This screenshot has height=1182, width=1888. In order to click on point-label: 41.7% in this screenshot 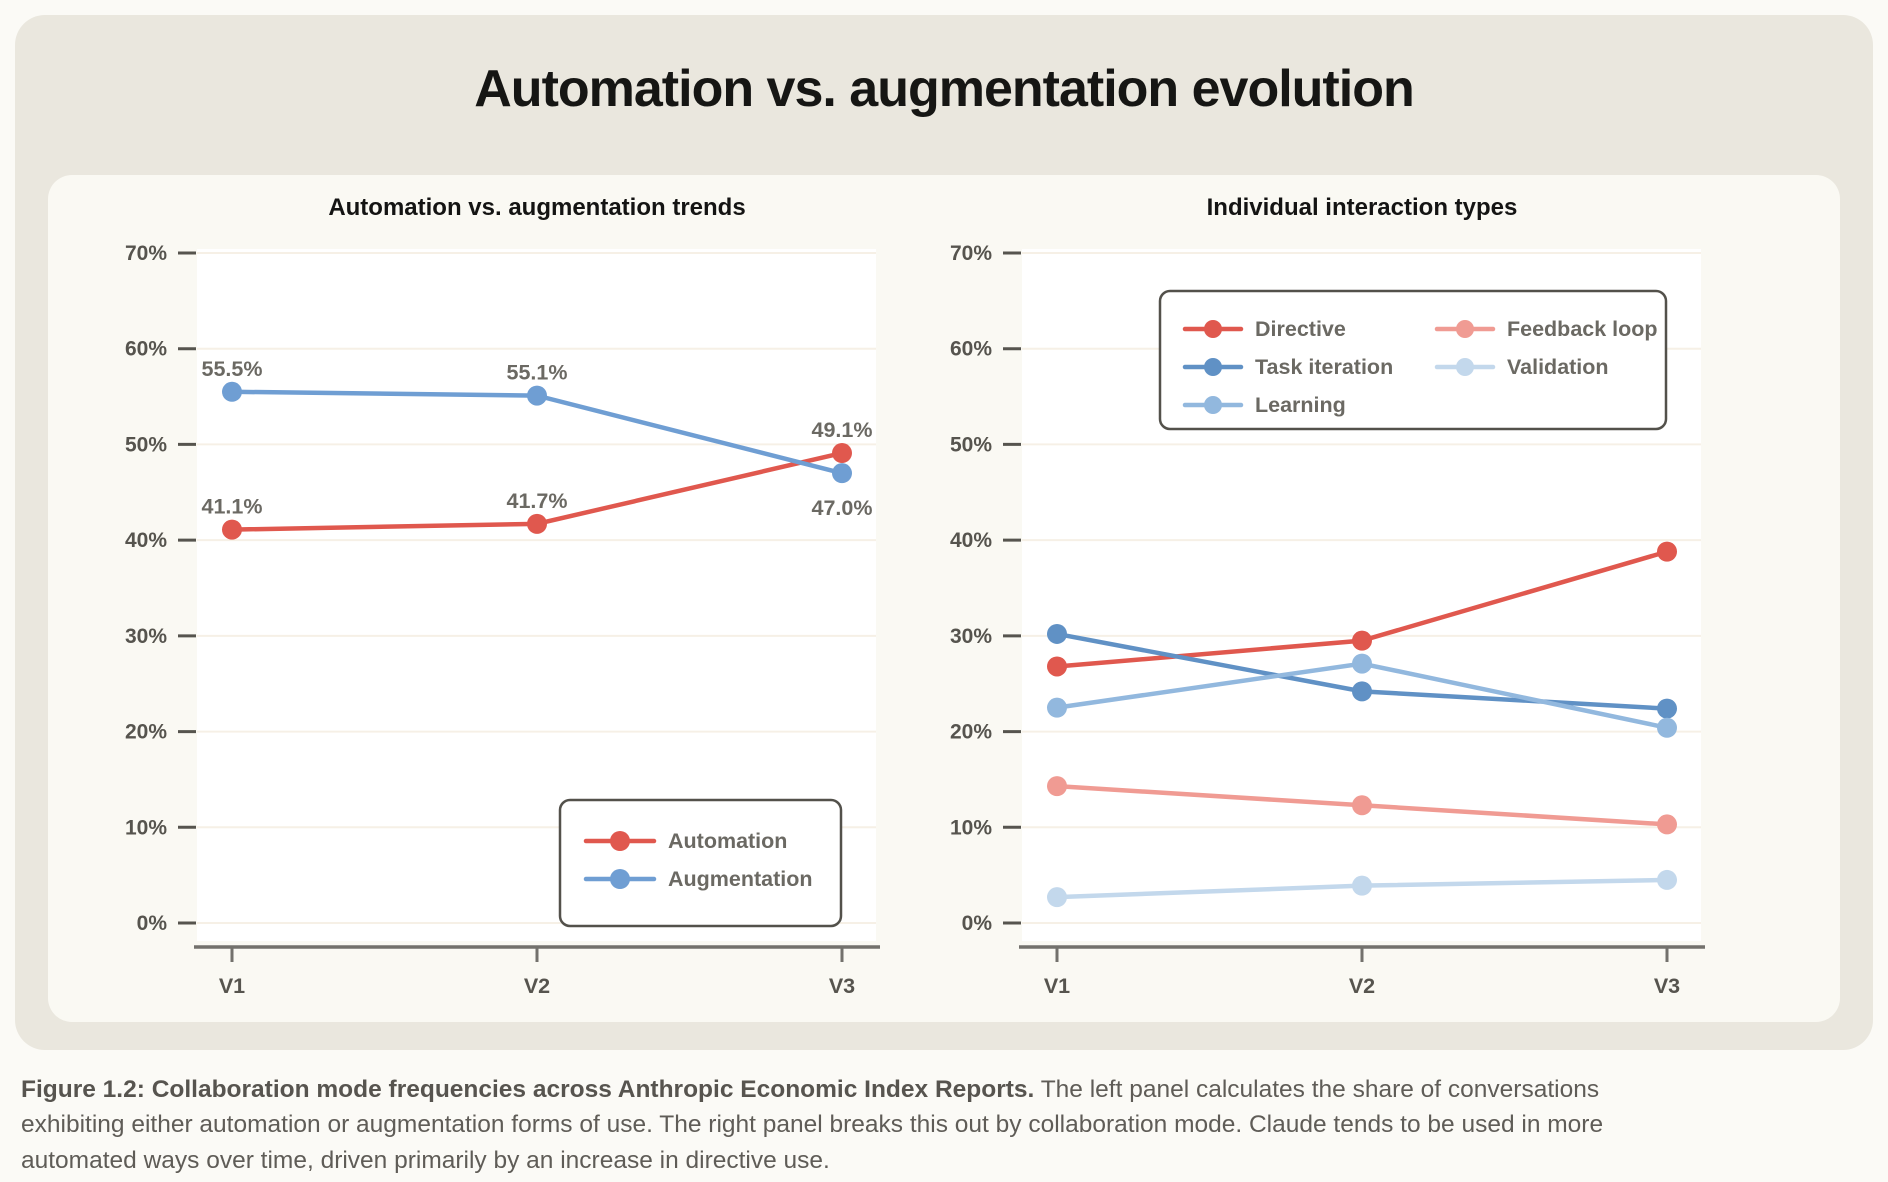, I will do `click(537, 501)`.